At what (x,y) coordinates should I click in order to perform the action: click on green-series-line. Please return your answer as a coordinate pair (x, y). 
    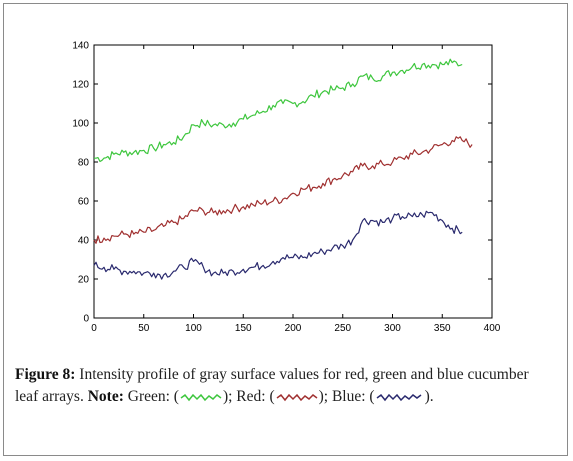
    Looking at the image, I should click on (278, 110).